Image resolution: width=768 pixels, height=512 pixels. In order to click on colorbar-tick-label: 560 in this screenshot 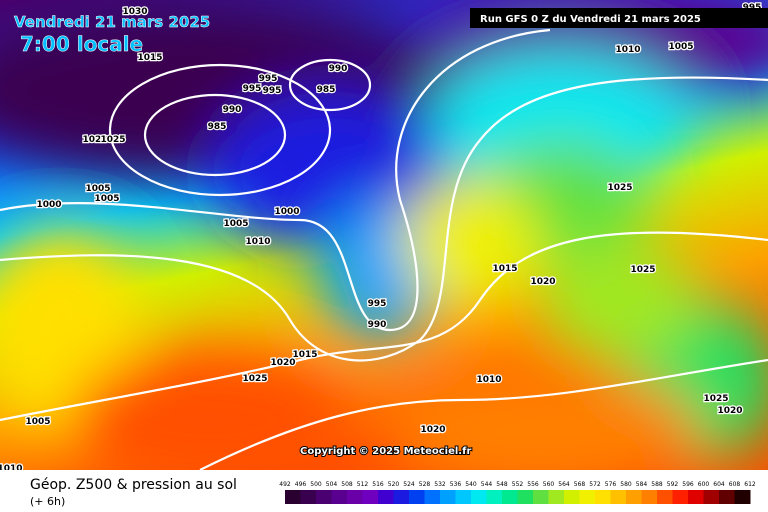, I will do `click(549, 484)`.